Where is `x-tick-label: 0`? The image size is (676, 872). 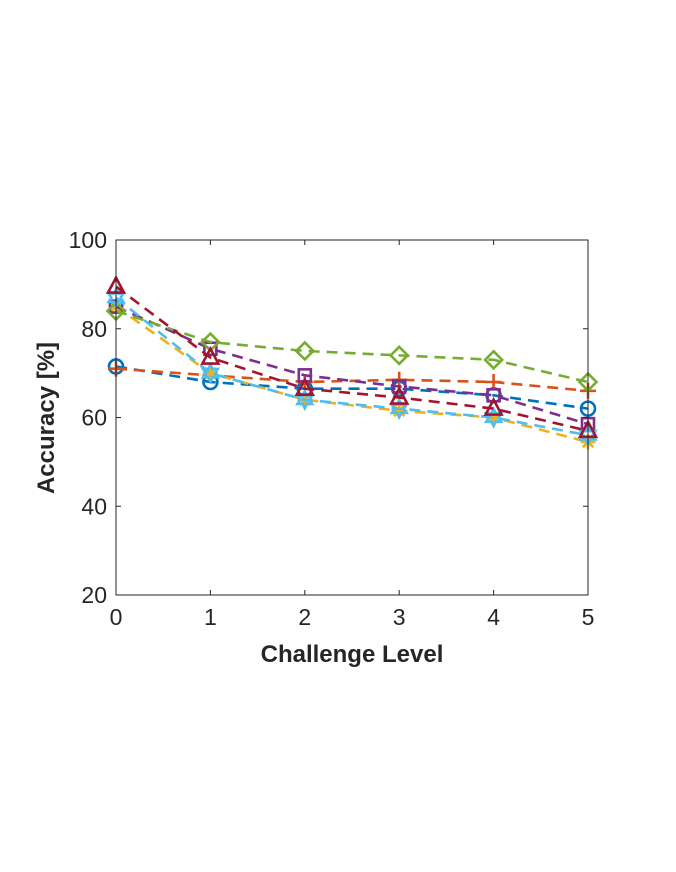 x-tick-label: 0 is located at coordinates (116, 617).